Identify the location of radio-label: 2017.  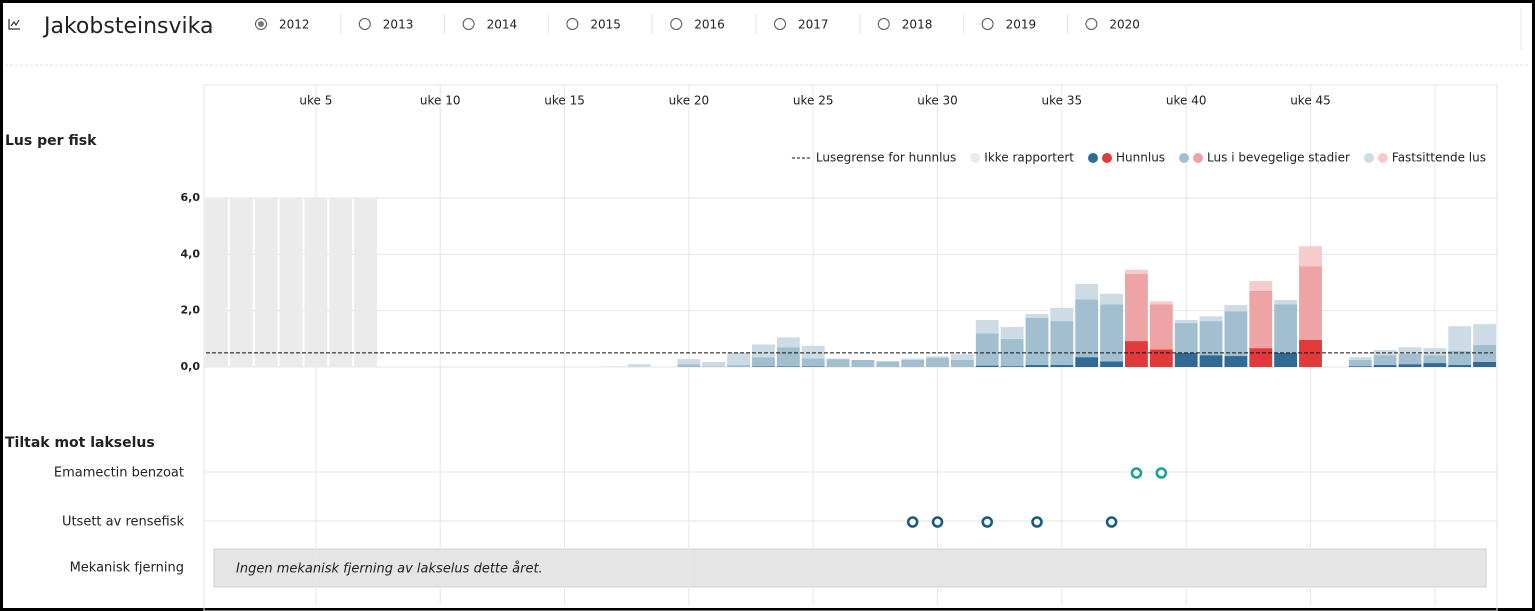
(813, 25).